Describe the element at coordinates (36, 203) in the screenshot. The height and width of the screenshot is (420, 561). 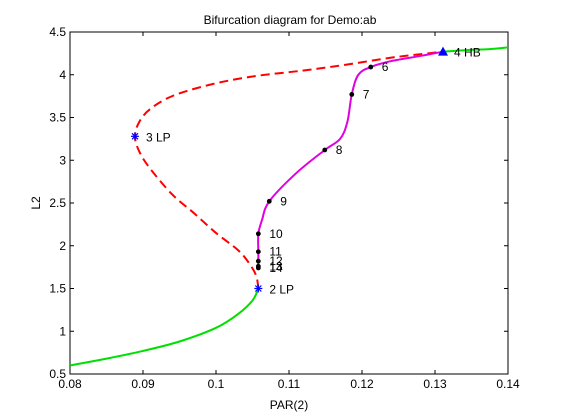
I see `y-axis-label: L2` at that location.